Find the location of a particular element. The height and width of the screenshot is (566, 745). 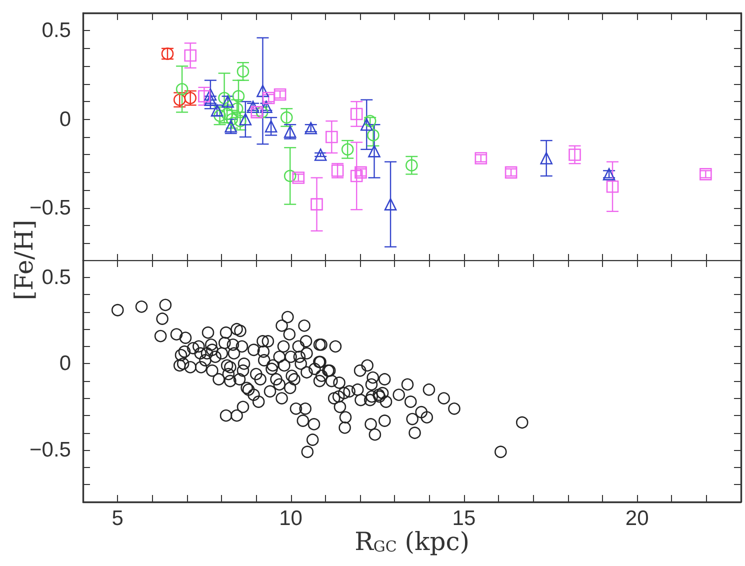

x-tick-label: 20 is located at coordinates (637, 518).